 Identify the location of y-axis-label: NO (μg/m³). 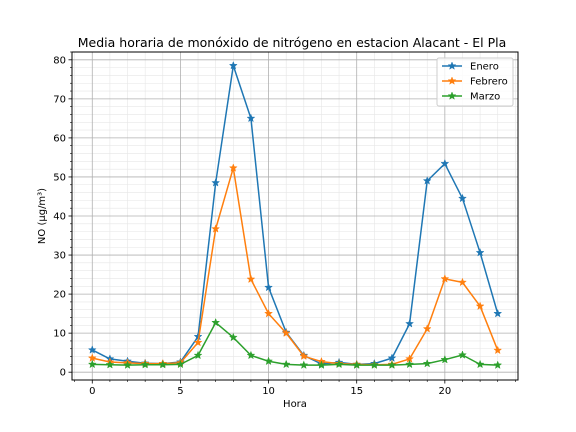
(42, 216).